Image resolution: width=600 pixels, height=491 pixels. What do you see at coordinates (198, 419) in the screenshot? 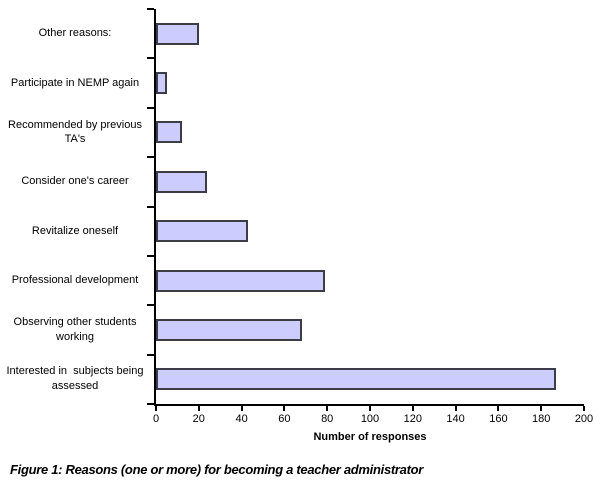
I see `x-axis-tick-label: 20` at bounding box center [198, 419].